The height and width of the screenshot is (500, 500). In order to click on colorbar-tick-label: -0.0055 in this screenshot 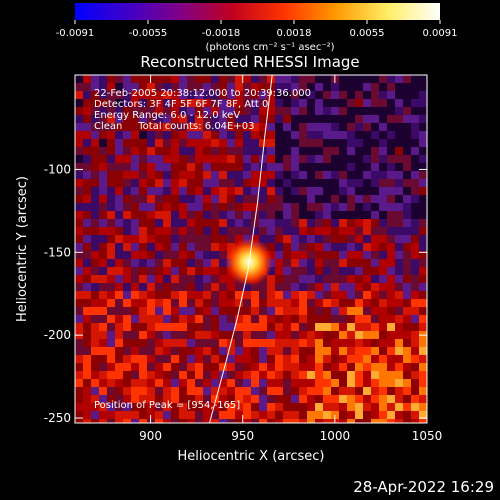, I will do `click(148, 33)`.